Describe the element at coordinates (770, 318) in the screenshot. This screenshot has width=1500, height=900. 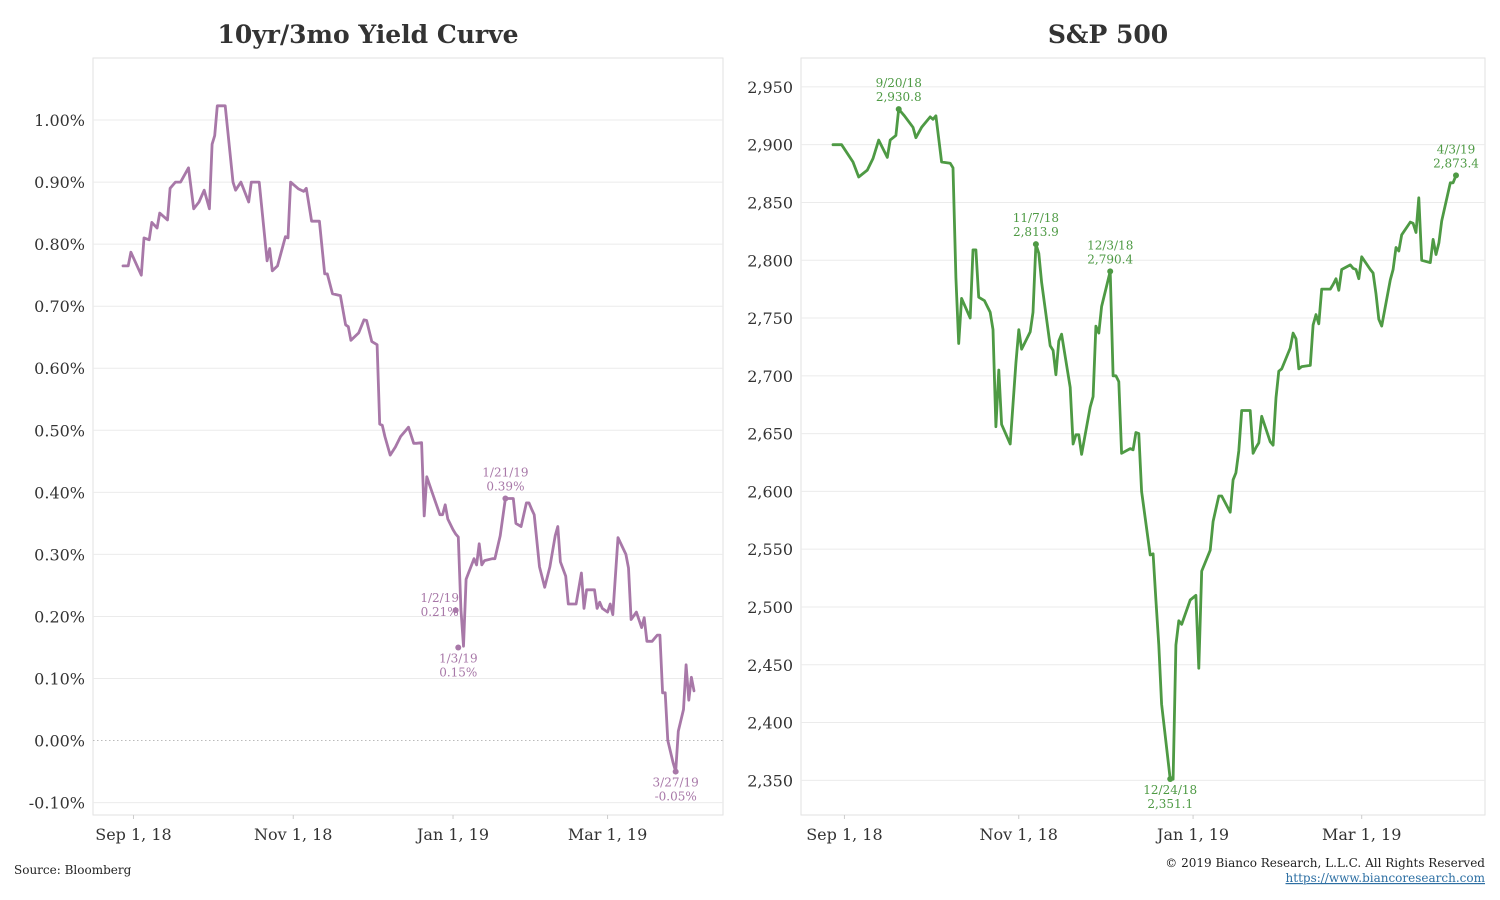
I see `y-tick-label: 2,750` at that location.